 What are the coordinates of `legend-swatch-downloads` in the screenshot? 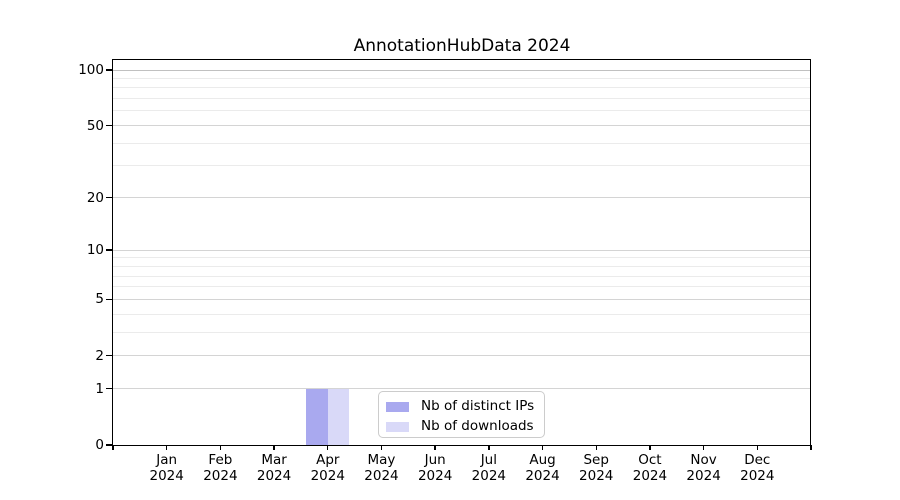 It's located at (397, 426).